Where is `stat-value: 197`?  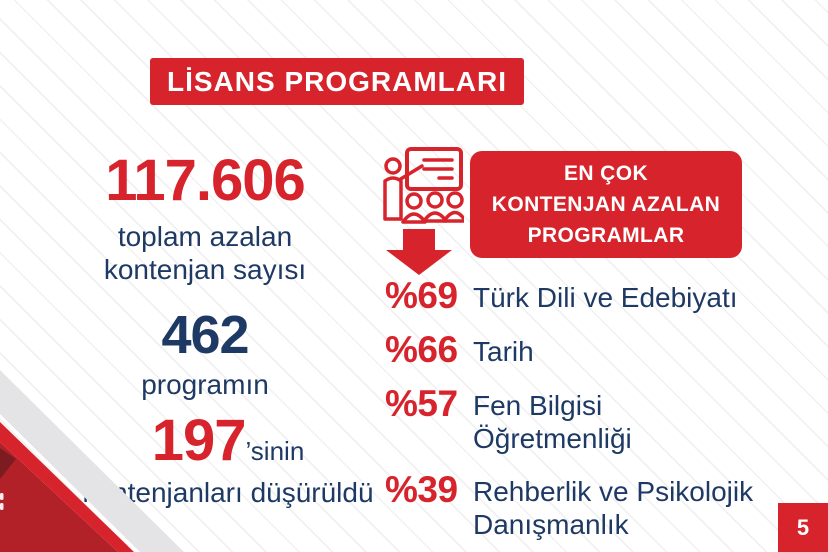
stat-value: 197 is located at coordinates (199, 440).